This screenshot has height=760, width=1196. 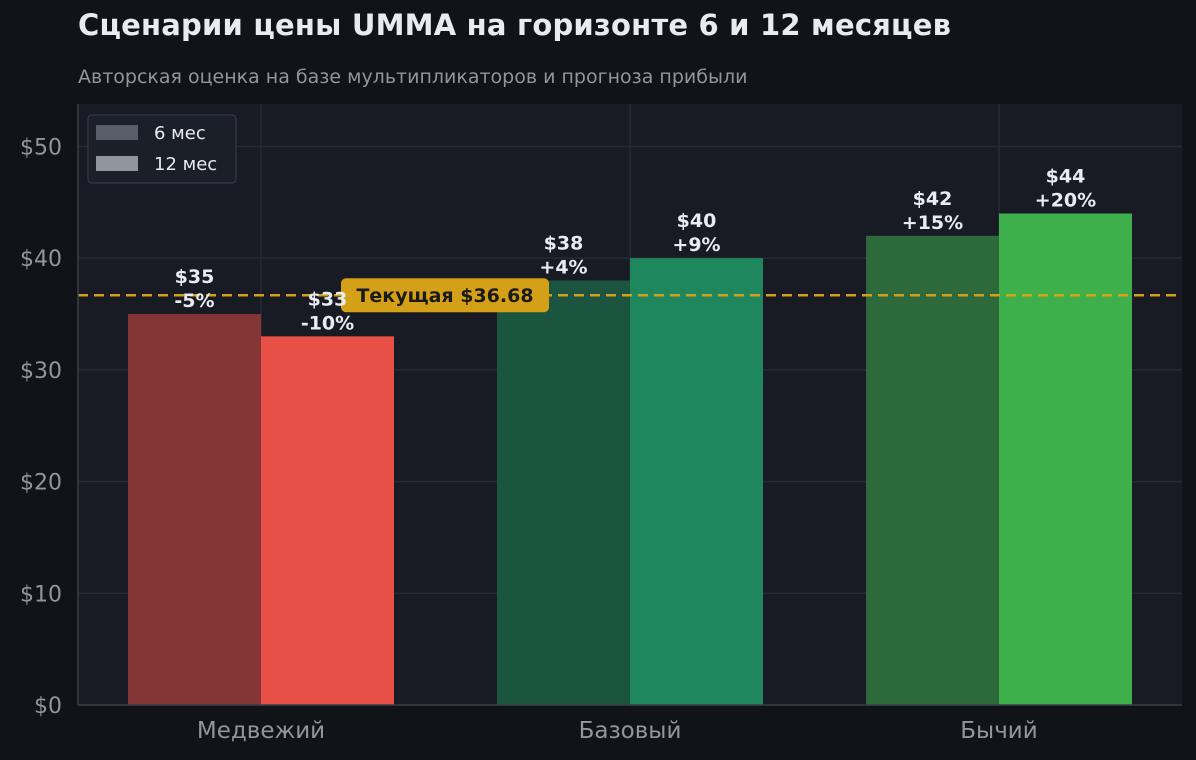 What do you see at coordinates (195, 277) in the screenshot?
I see `bar-value-label: $35` at bounding box center [195, 277].